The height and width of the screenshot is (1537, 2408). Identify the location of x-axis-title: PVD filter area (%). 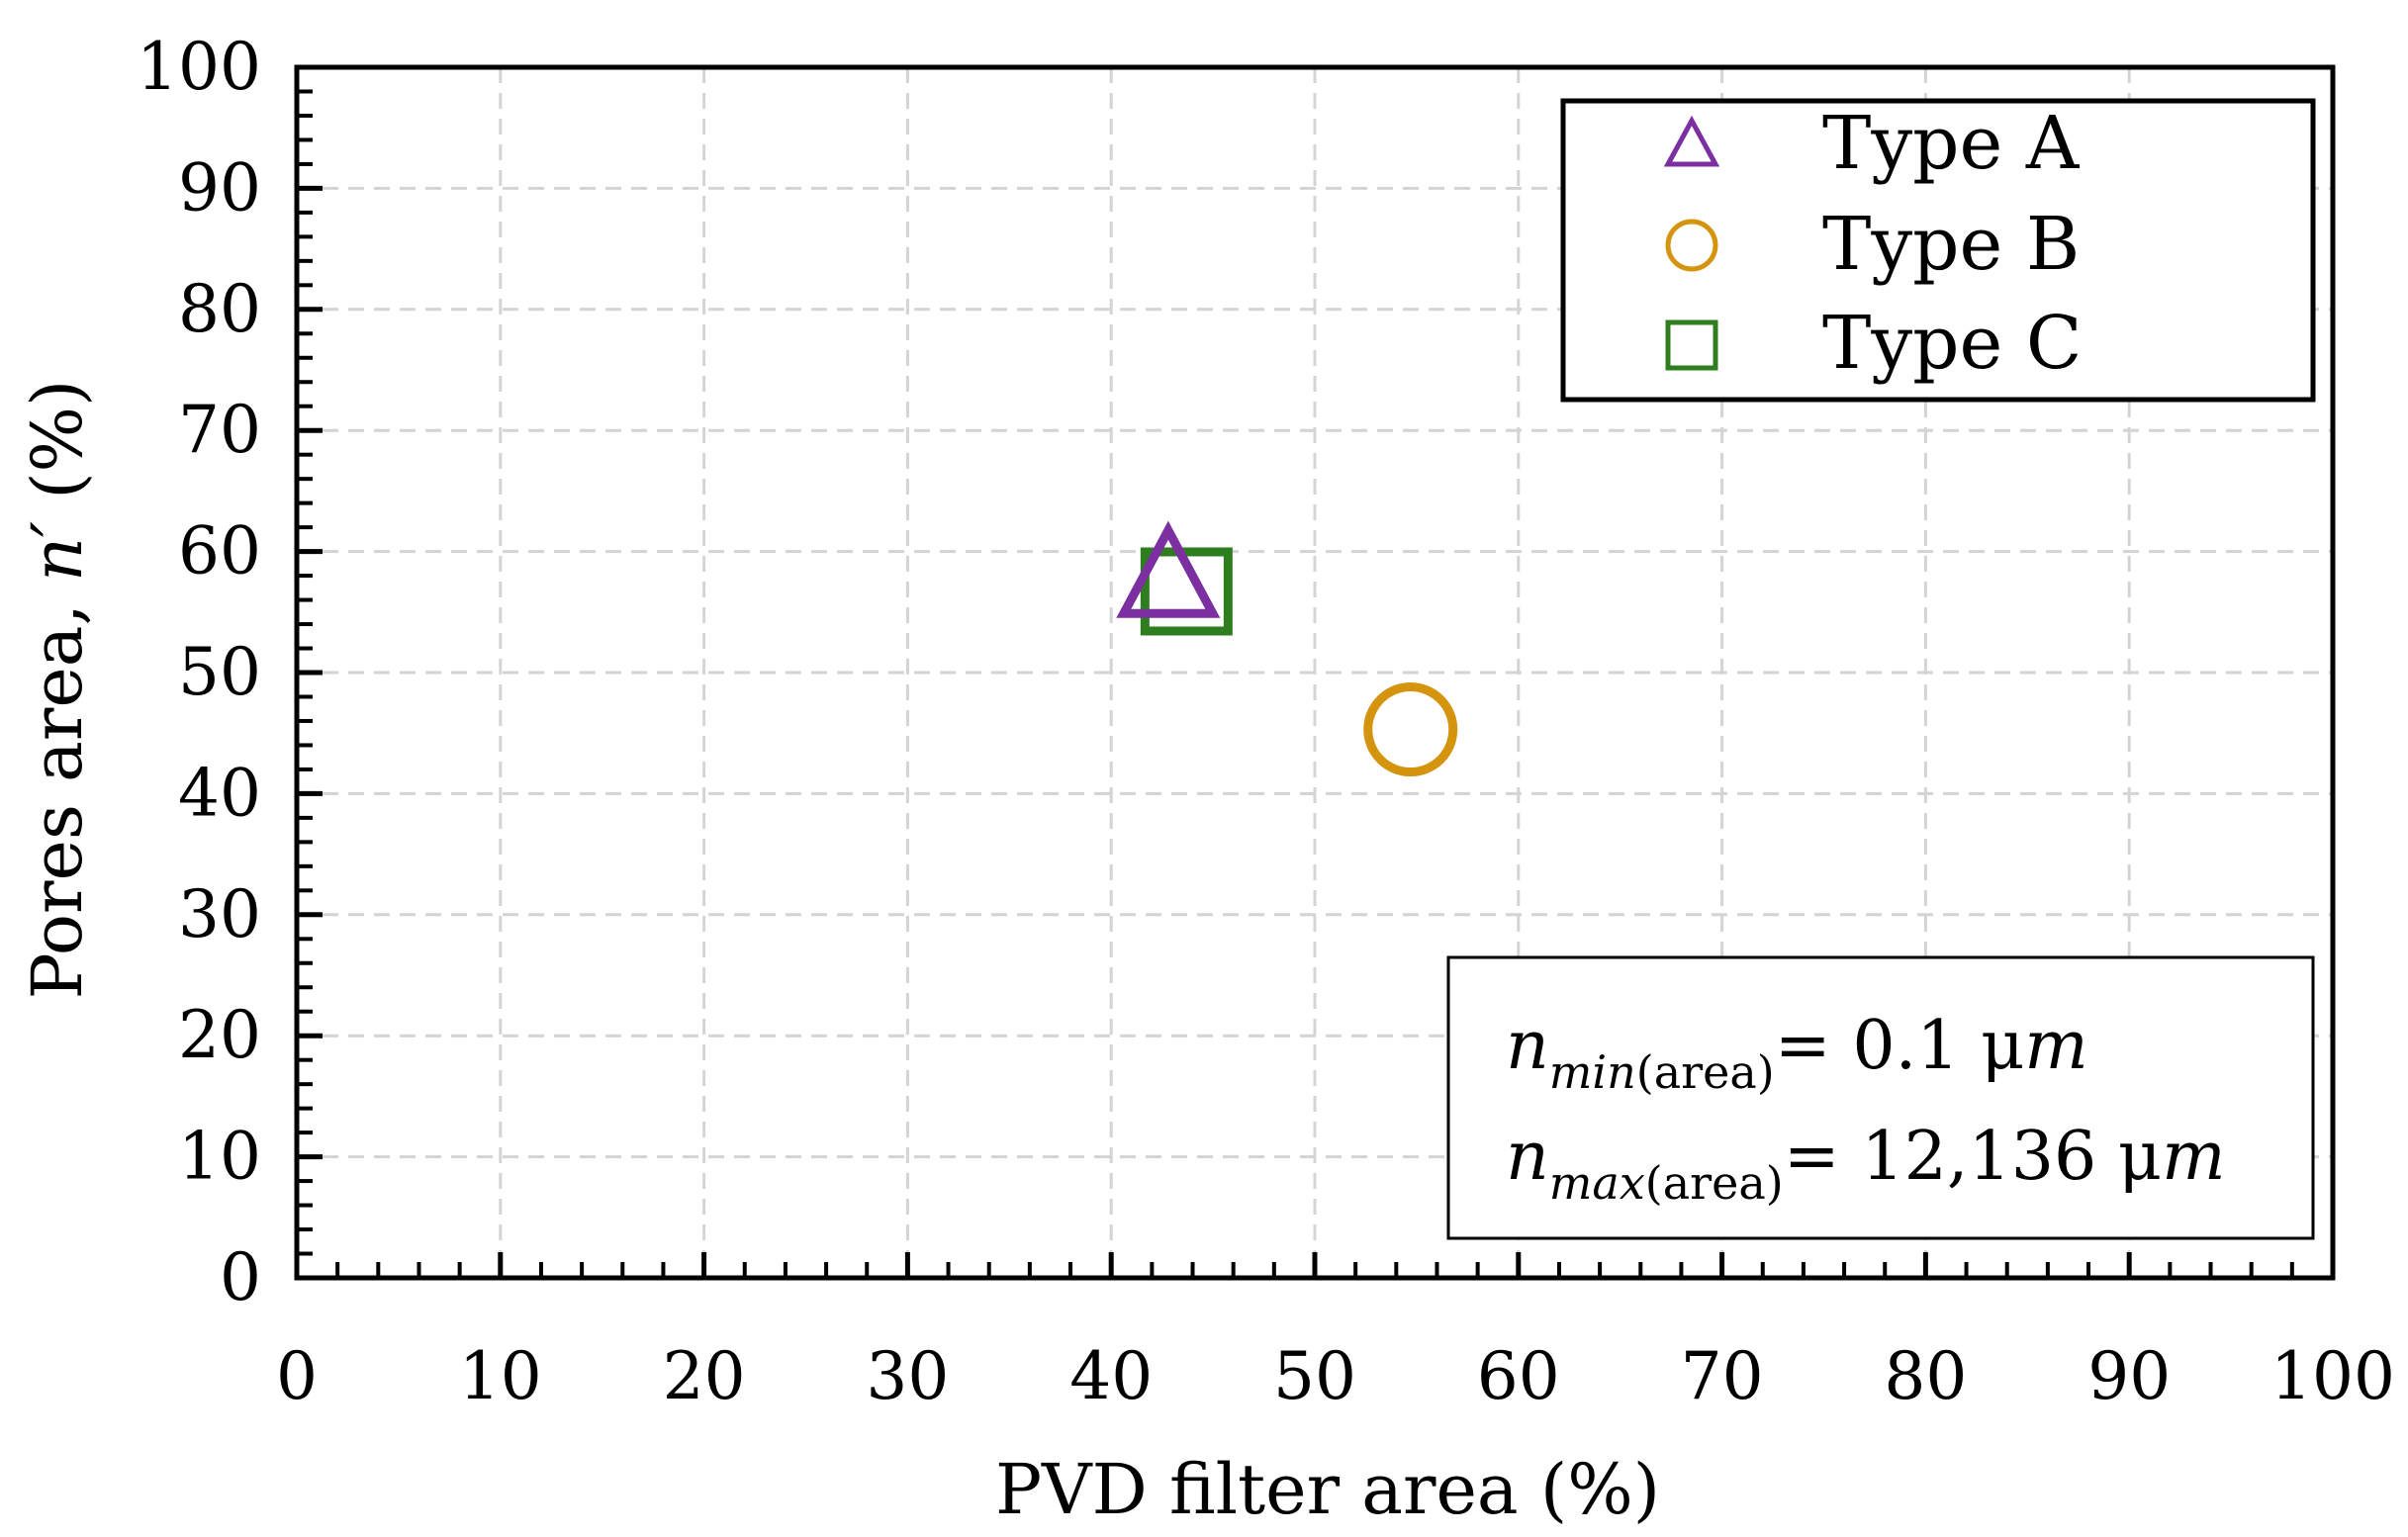
(1327, 1489).